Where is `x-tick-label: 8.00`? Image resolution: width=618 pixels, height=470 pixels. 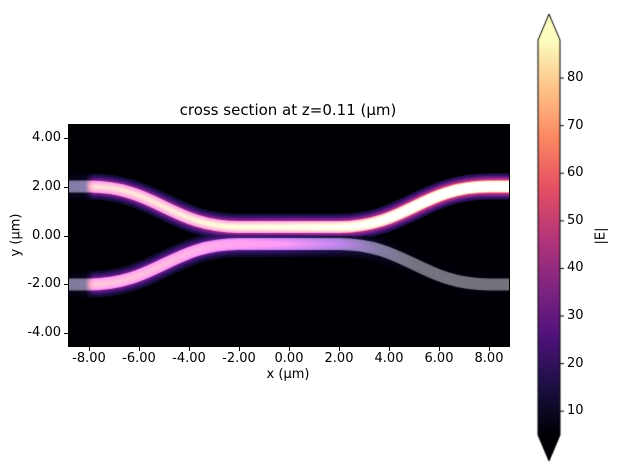 x-tick-label: 8.00 is located at coordinates (489, 358).